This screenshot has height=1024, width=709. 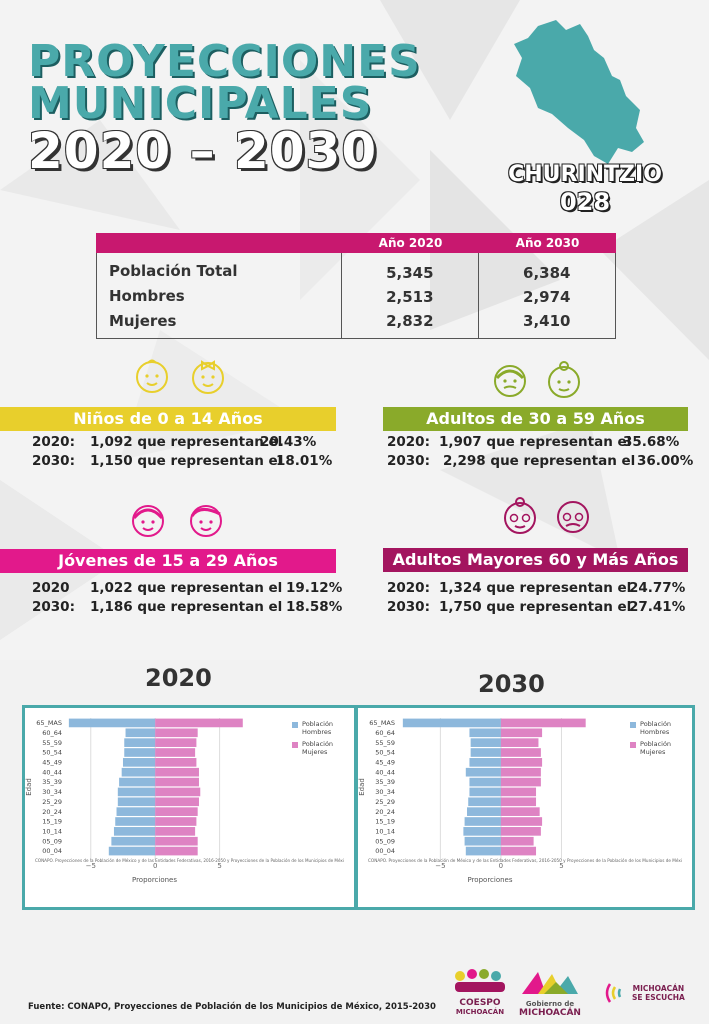 What do you see at coordinates (147, 296) in the screenshot?
I see `row-label-hombres: Hombres` at bounding box center [147, 296].